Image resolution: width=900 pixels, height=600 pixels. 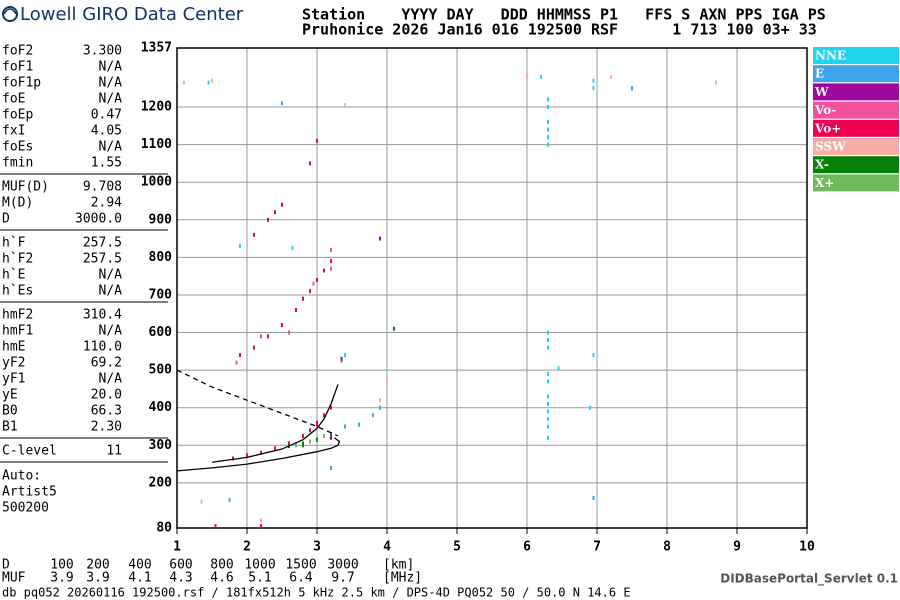 What do you see at coordinates (21, 83) in the screenshot?
I see `param-name: foF1p` at bounding box center [21, 83].